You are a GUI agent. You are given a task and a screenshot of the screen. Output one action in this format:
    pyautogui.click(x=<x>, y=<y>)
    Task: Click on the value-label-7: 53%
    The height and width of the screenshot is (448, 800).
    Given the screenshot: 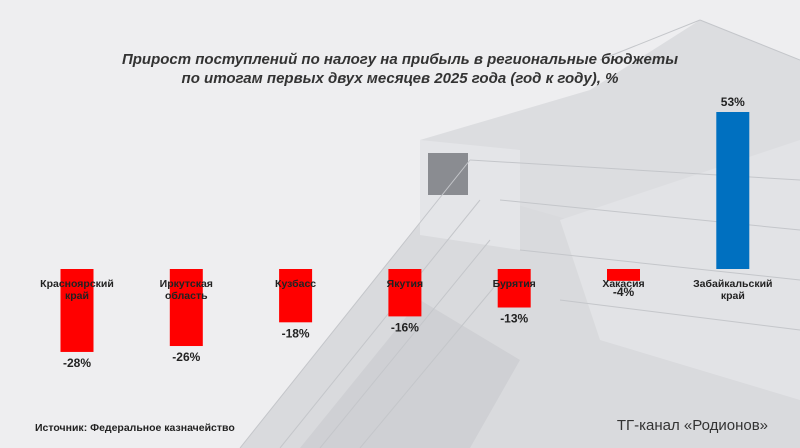 What is the action you would take?
    pyautogui.click(x=733, y=102)
    